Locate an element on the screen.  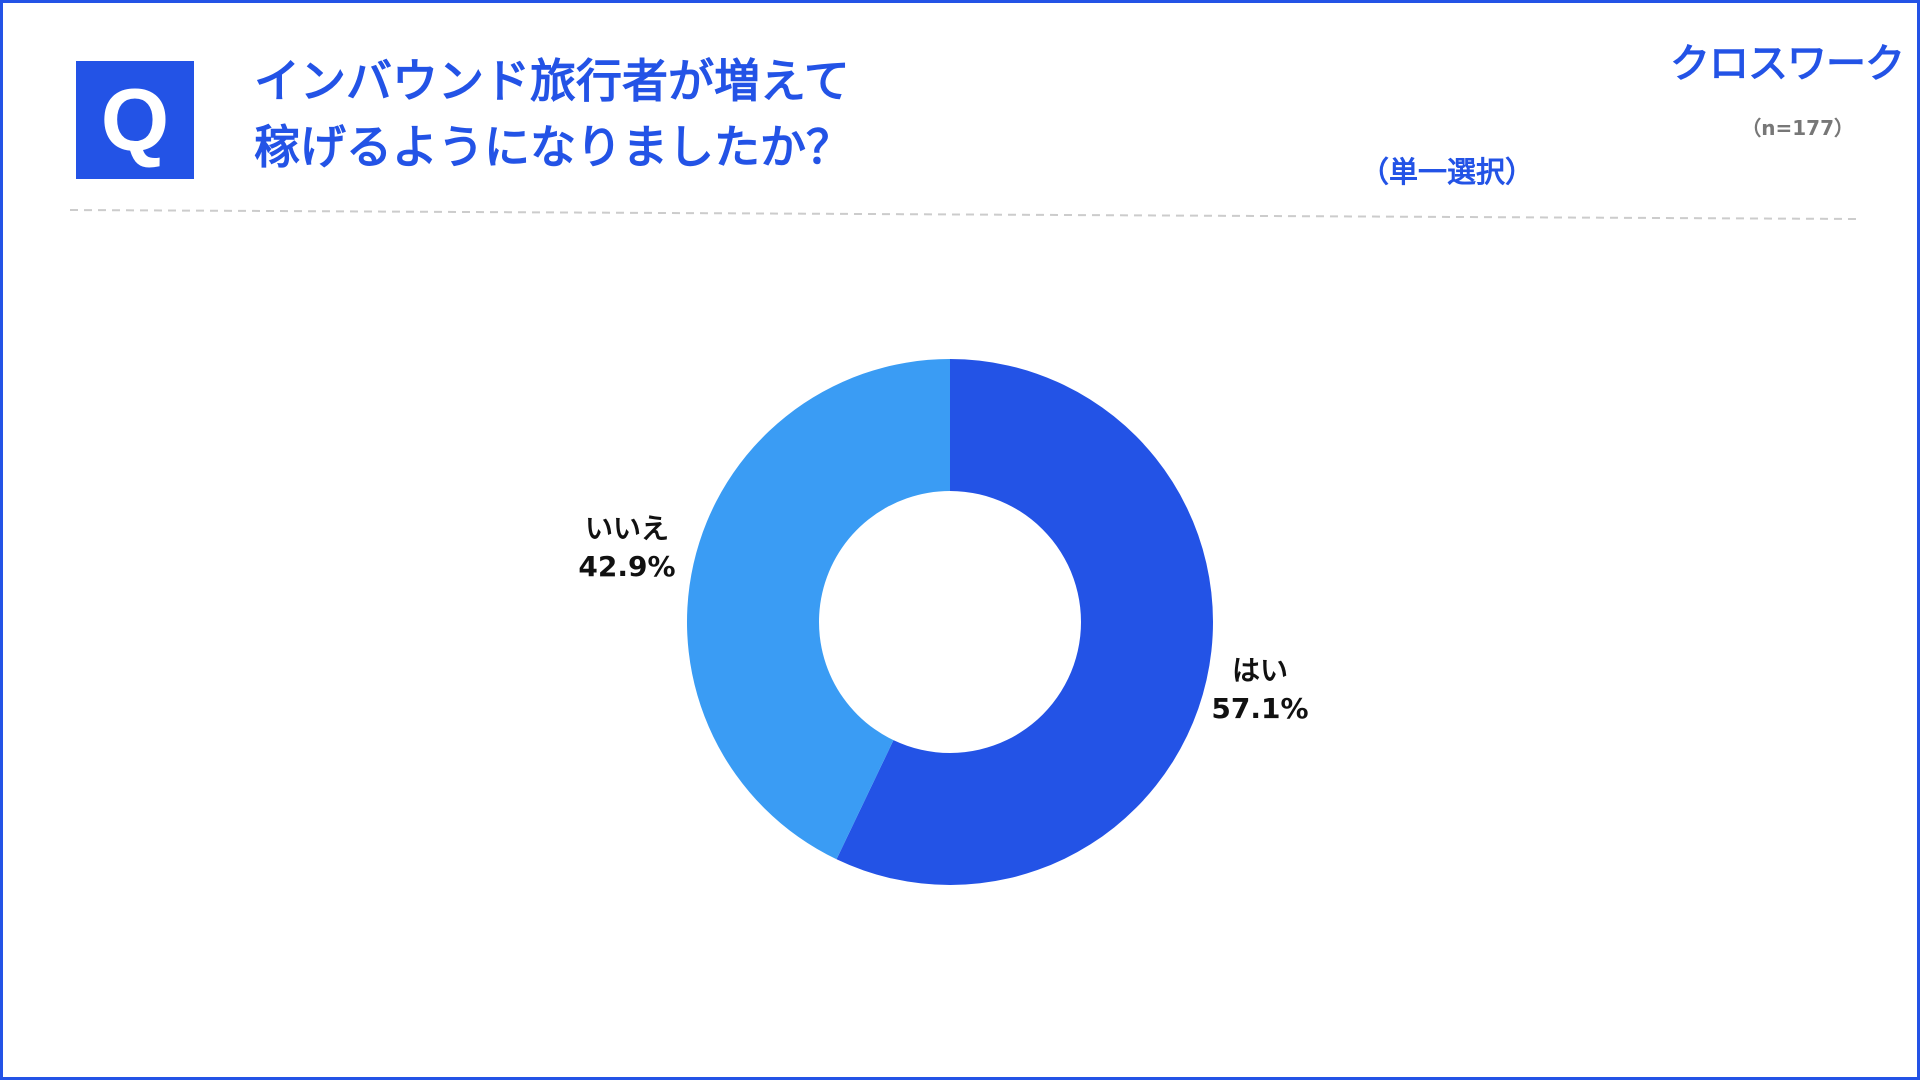
question-badge: Q is located at coordinates (135, 120).